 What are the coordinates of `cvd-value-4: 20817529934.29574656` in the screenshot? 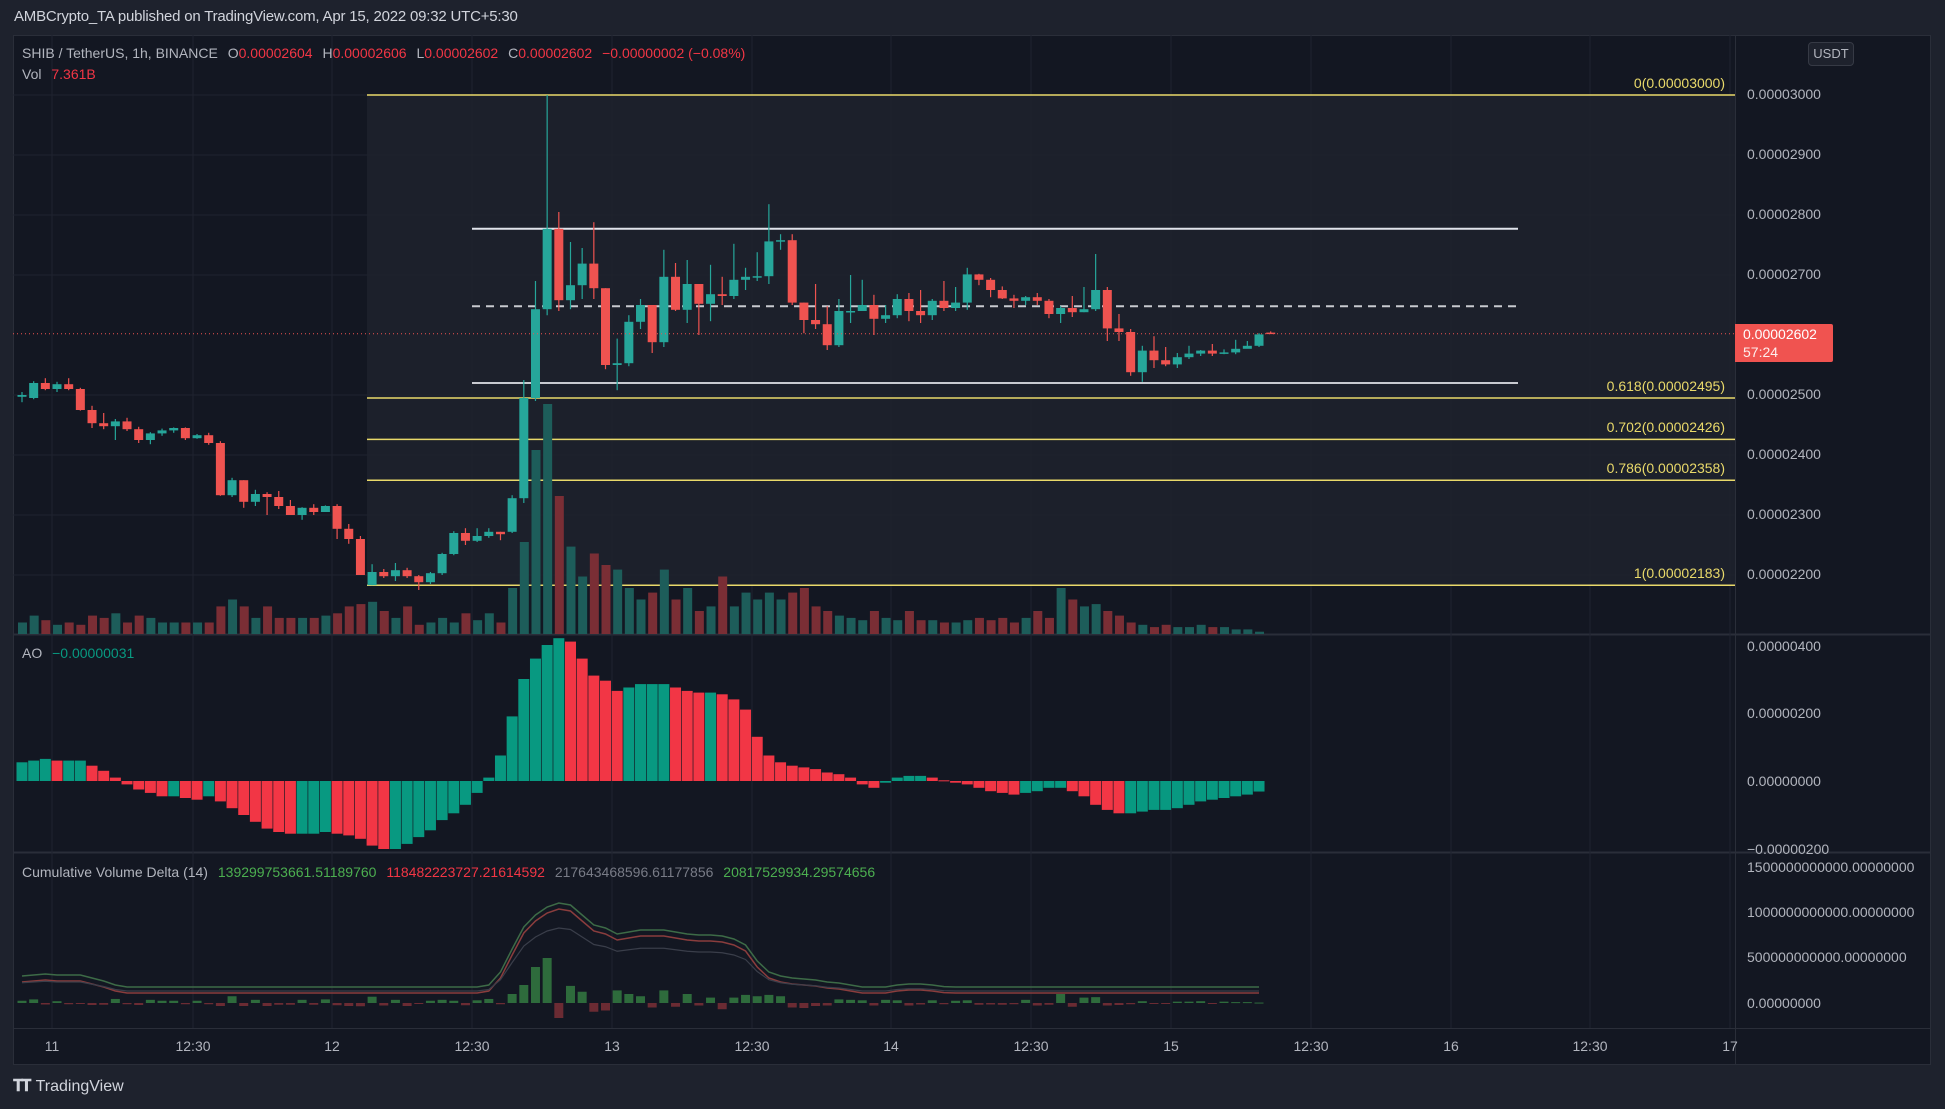 It's located at (799, 872).